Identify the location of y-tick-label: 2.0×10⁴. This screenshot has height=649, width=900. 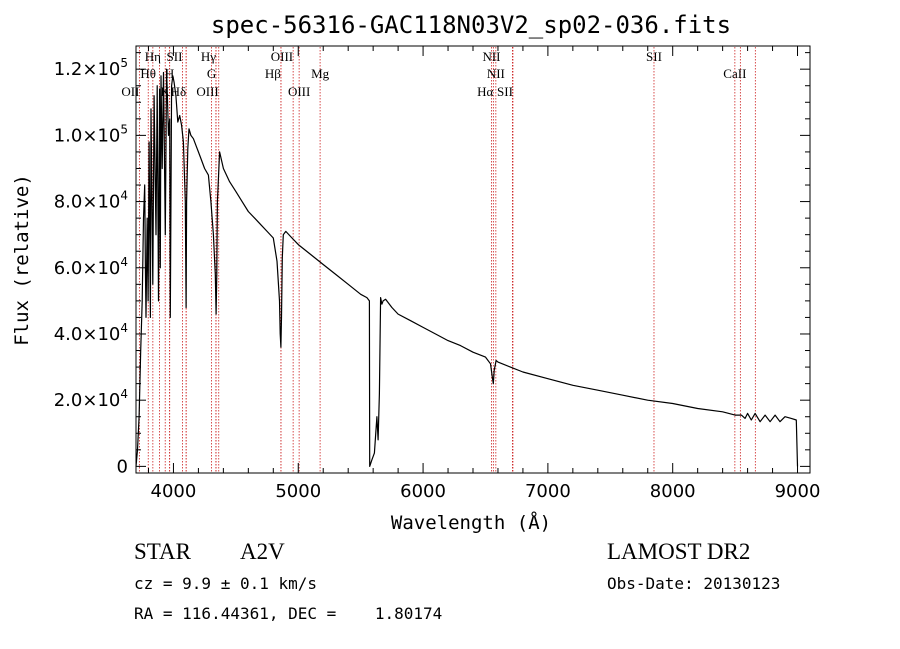
(91, 399).